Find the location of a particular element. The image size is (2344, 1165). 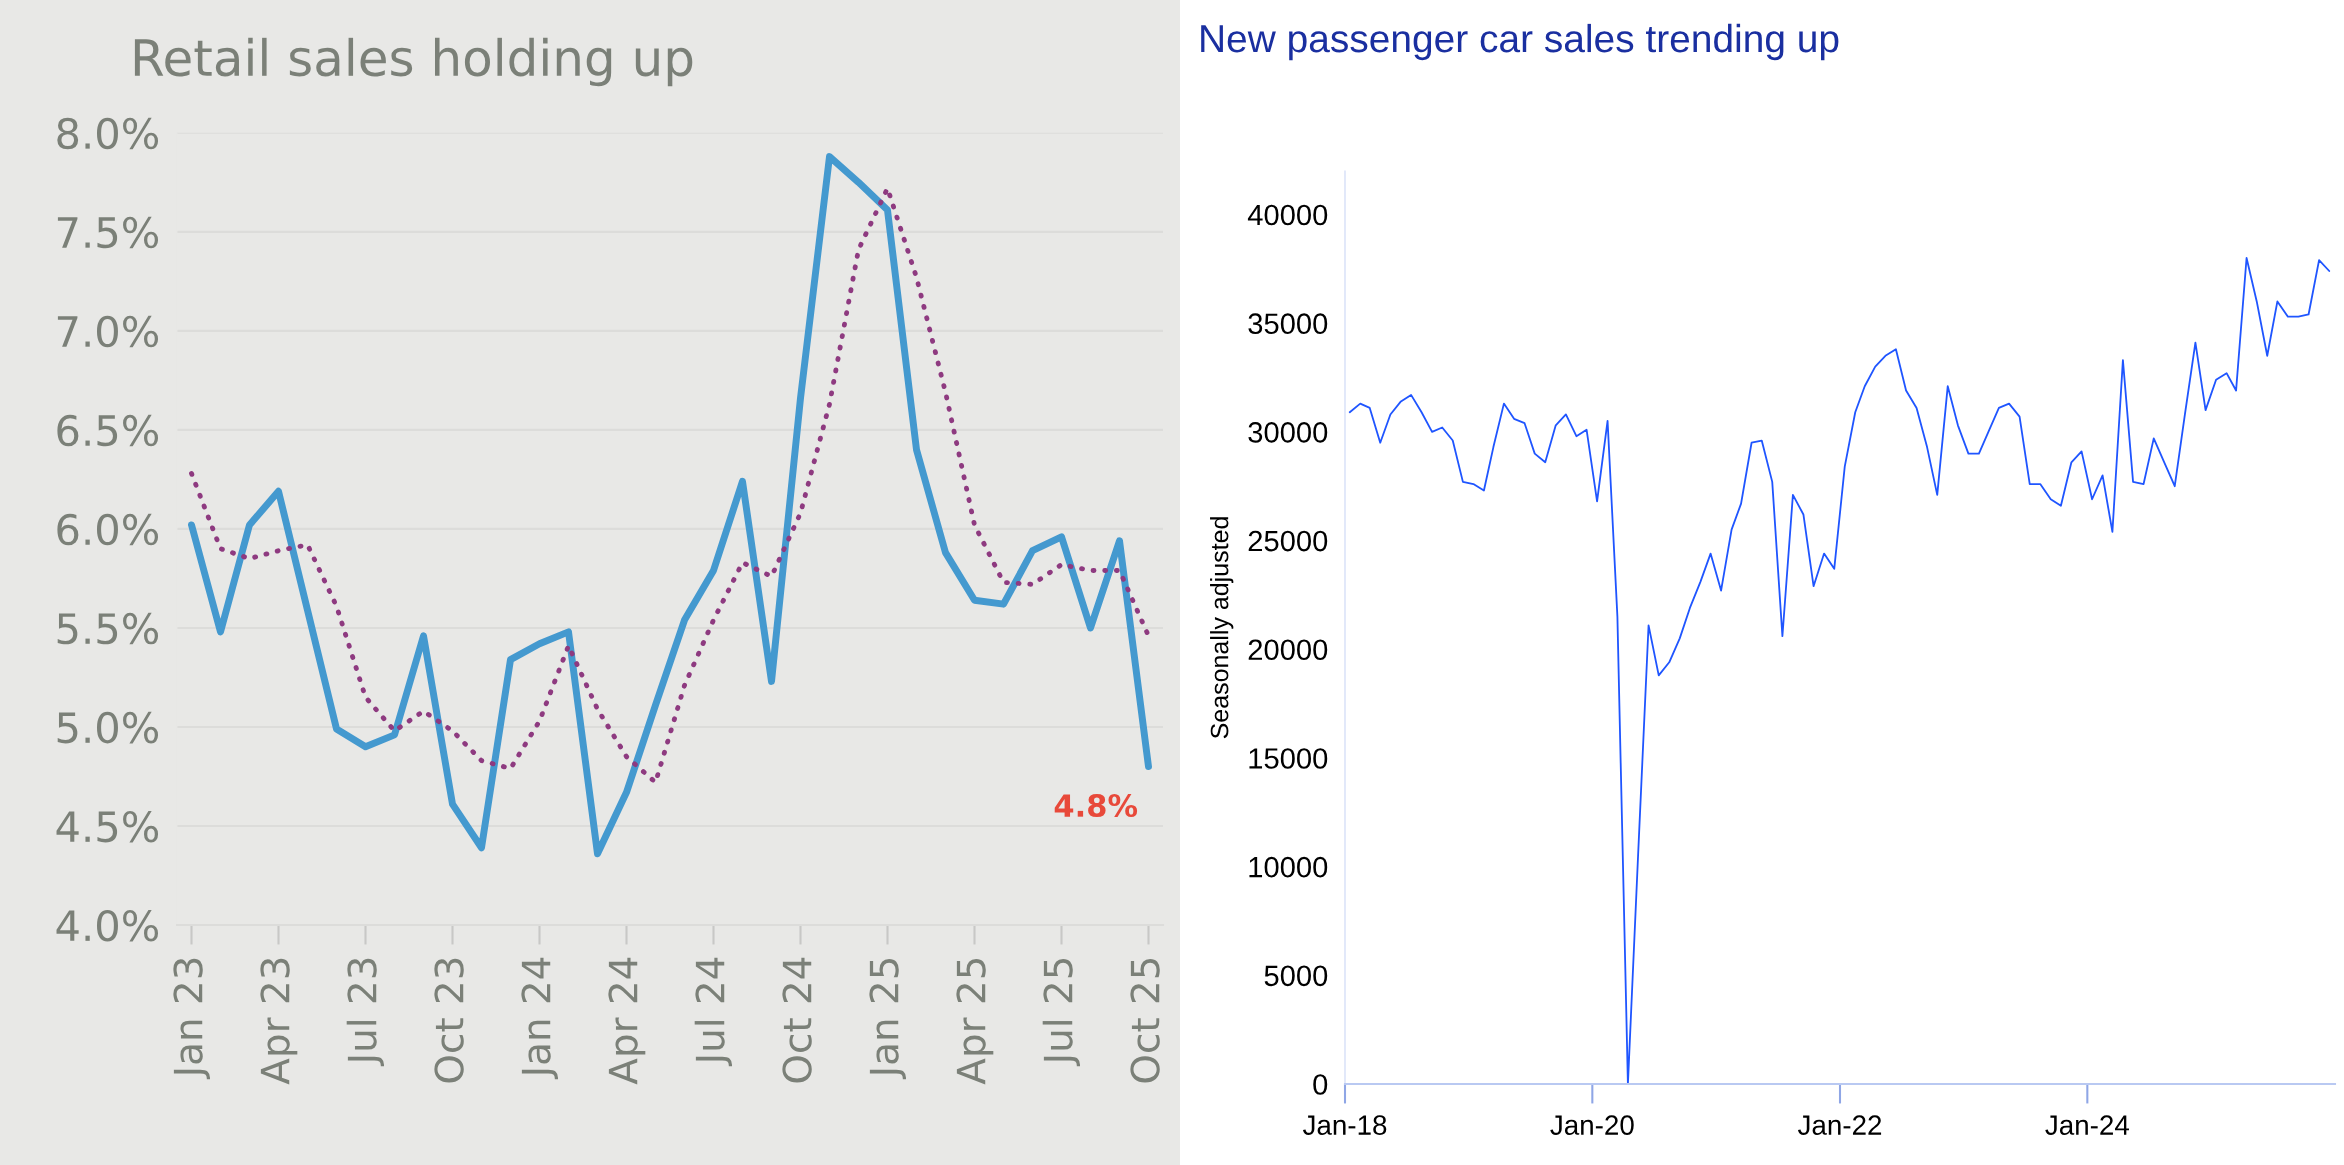

y-tick-label: 5.5% is located at coordinates (108, 628).